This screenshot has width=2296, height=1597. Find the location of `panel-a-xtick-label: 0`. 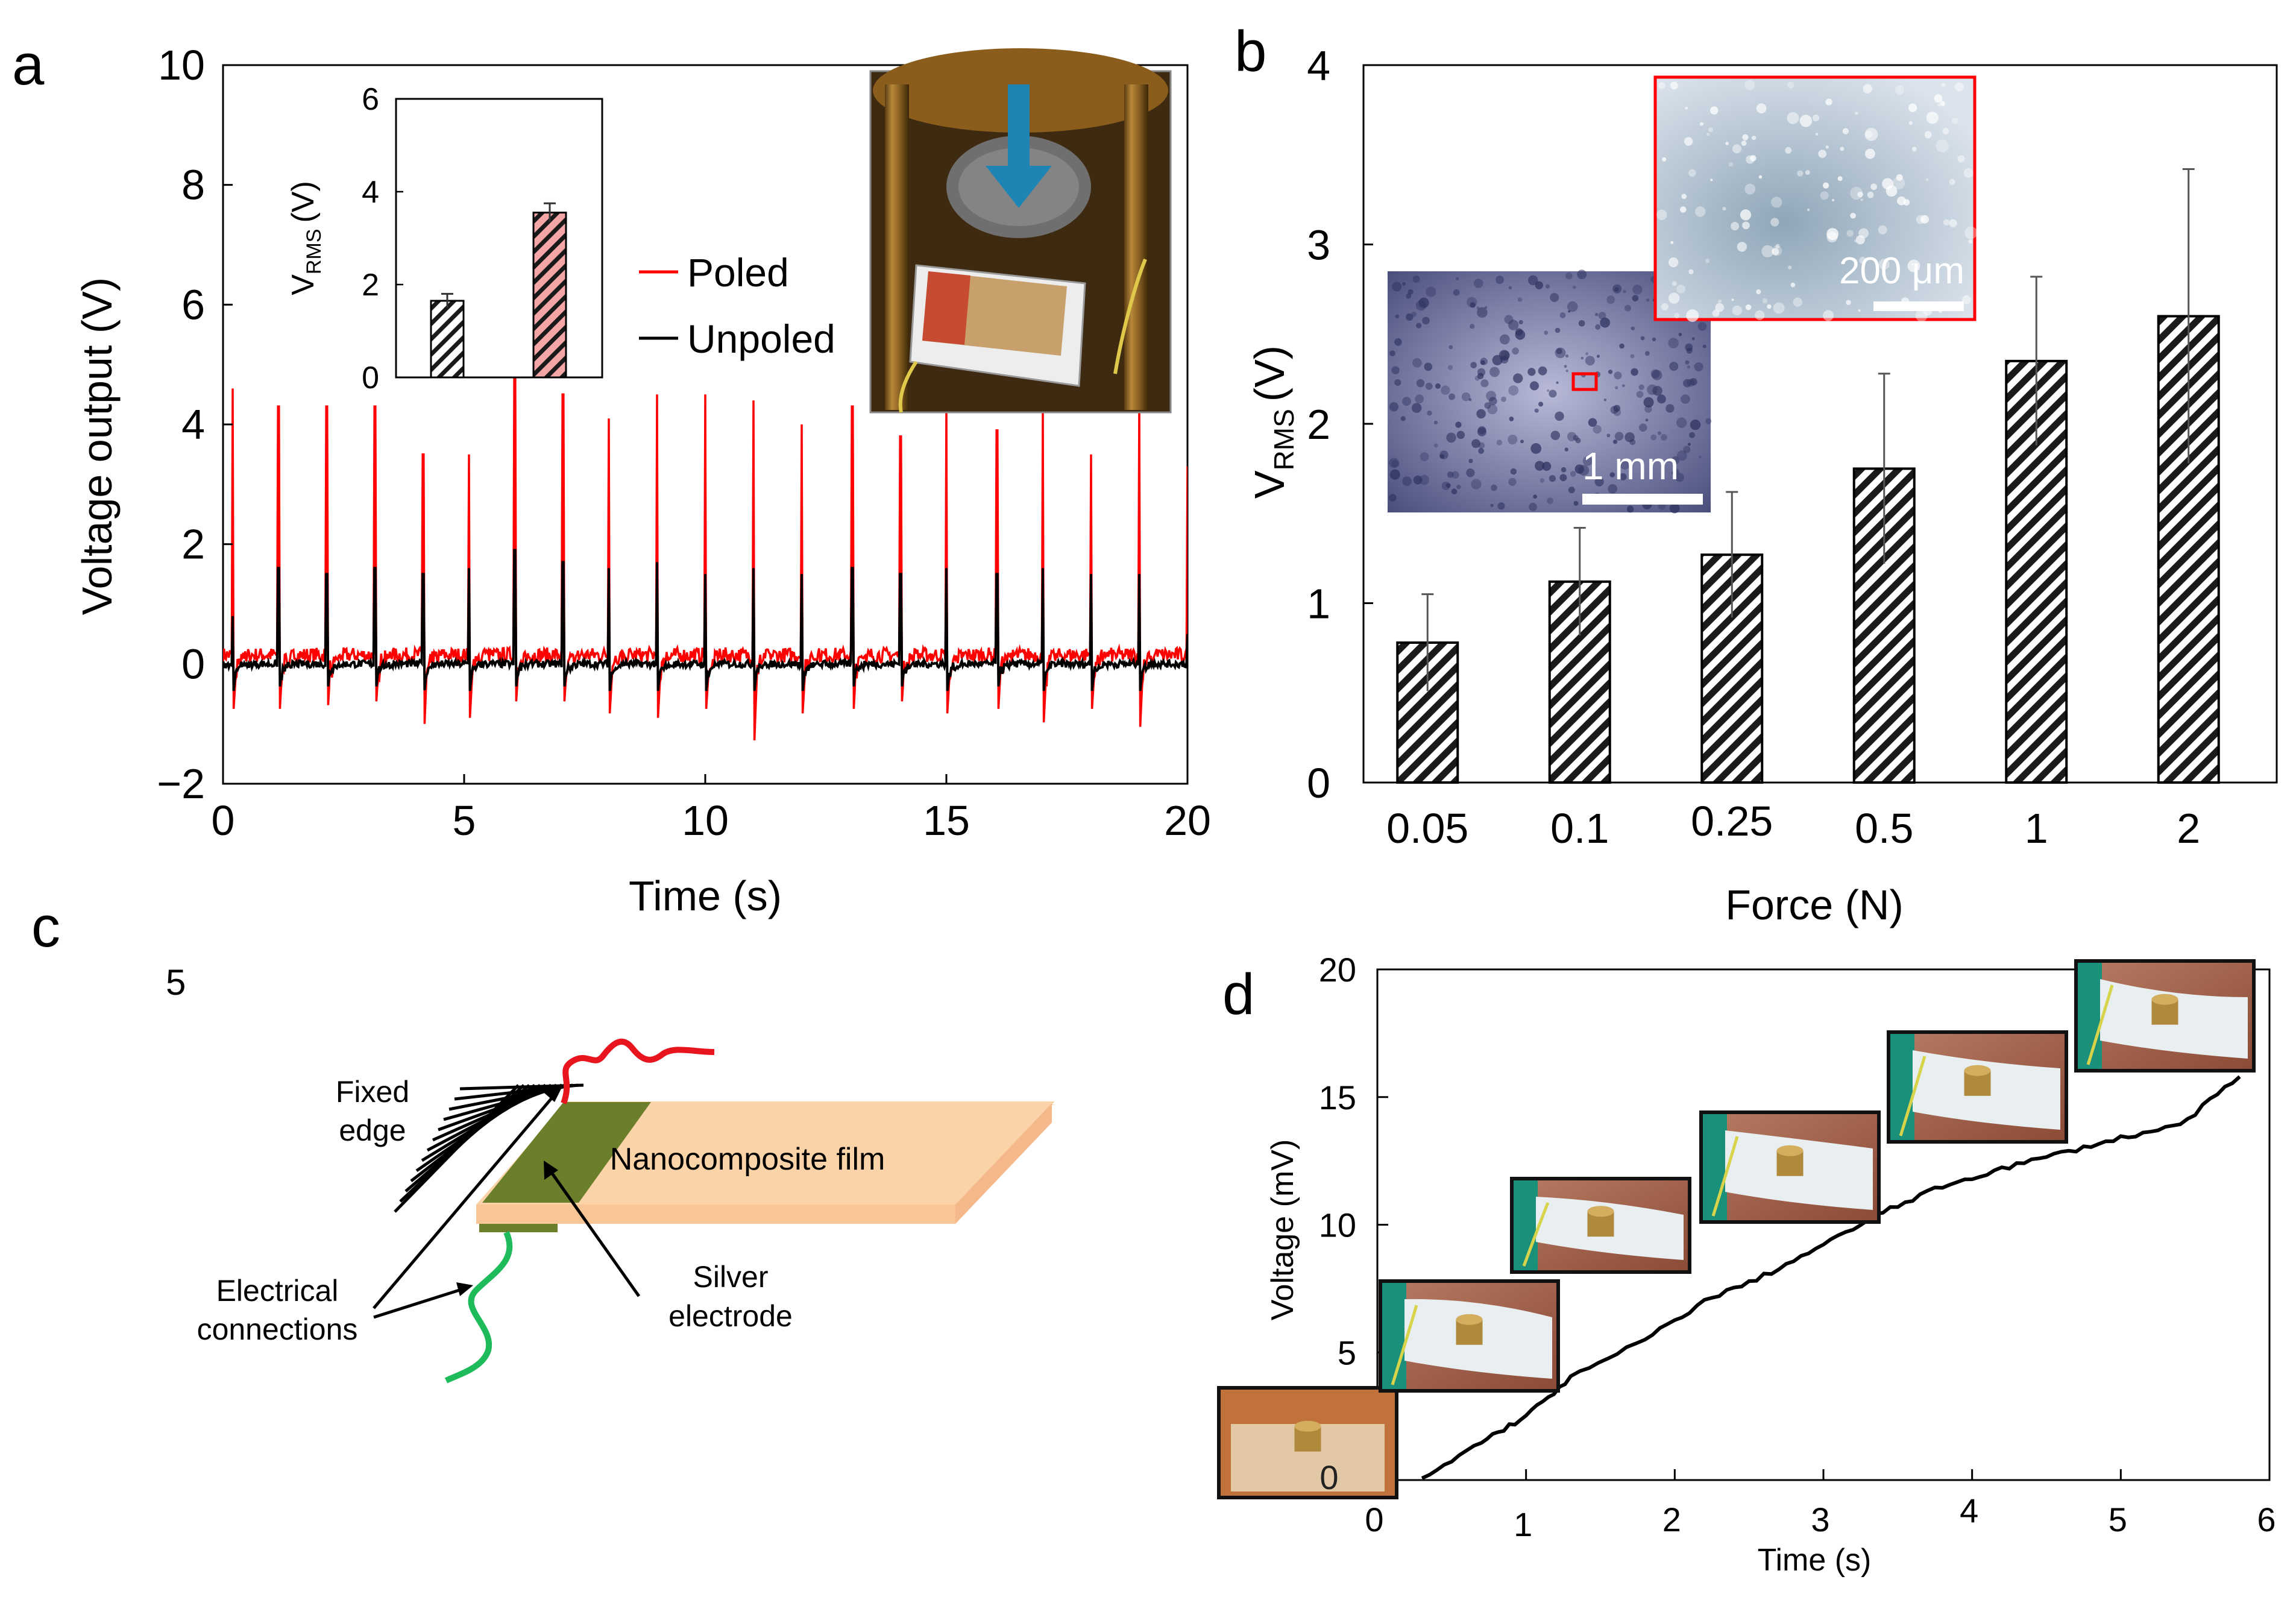

panel-a-xtick-label: 0 is located at coordinates (224, 820).